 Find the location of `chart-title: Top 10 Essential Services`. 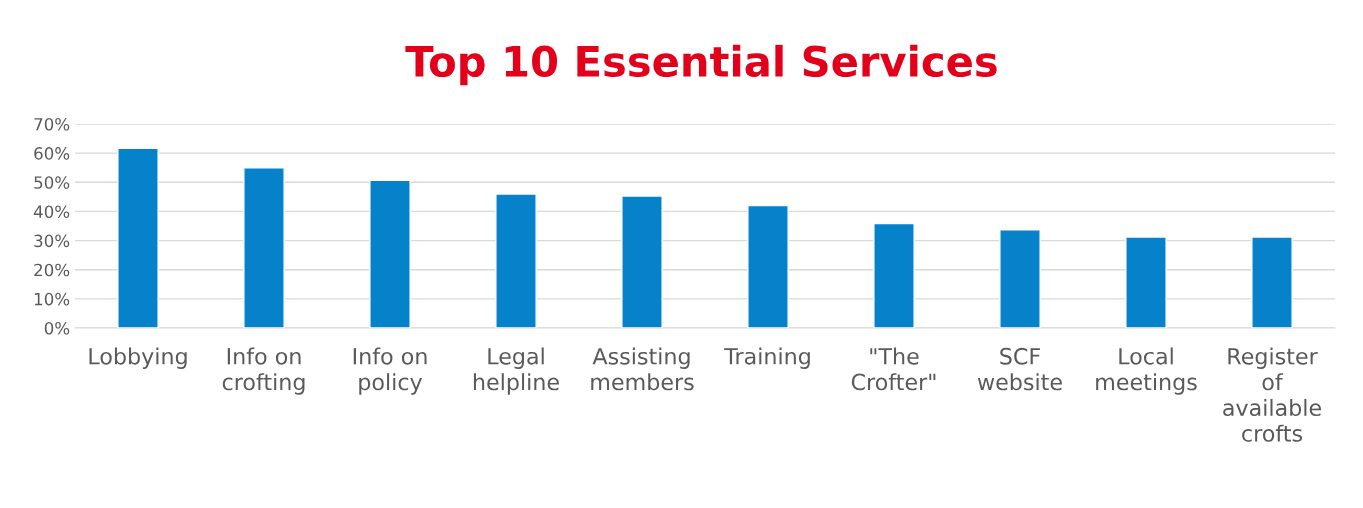

chart-title: Top 10 Essential Services is located at coordinates (701, 65).